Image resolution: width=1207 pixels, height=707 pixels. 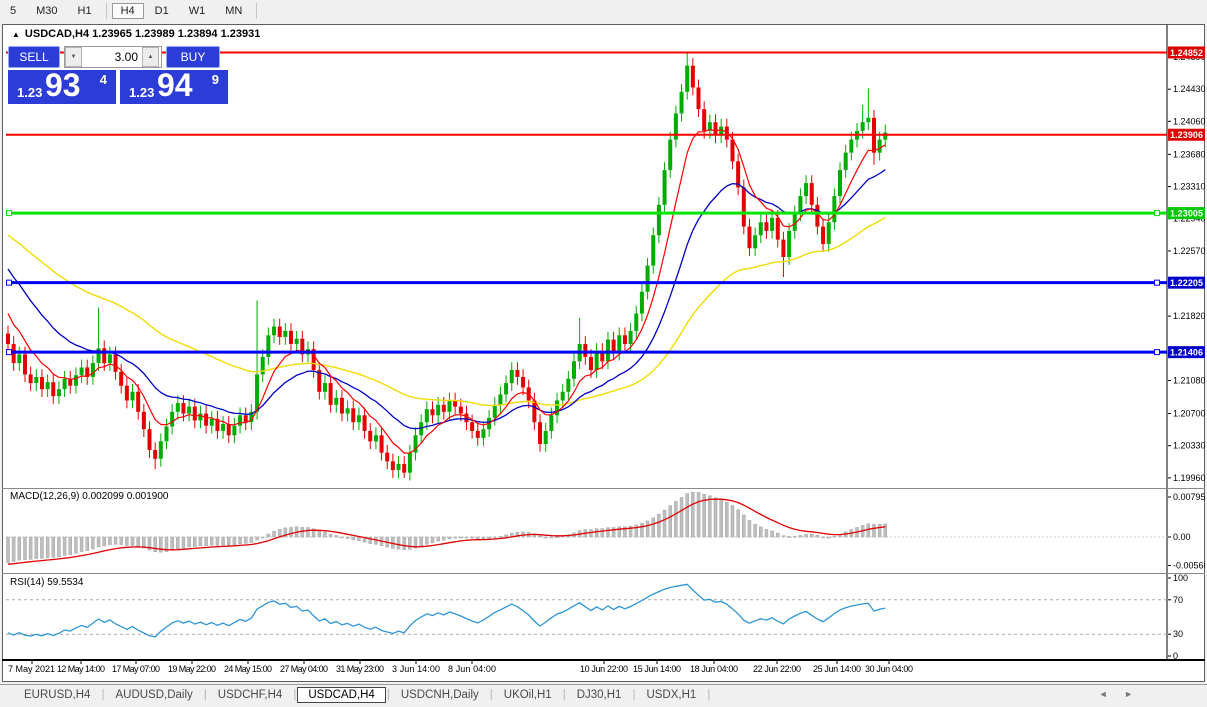 What do you see at coordinates (47, 582) in the screenshot?
I see `rsi-indicator-label: RSI(14) 59.5534` at bounding box center [47, 582].